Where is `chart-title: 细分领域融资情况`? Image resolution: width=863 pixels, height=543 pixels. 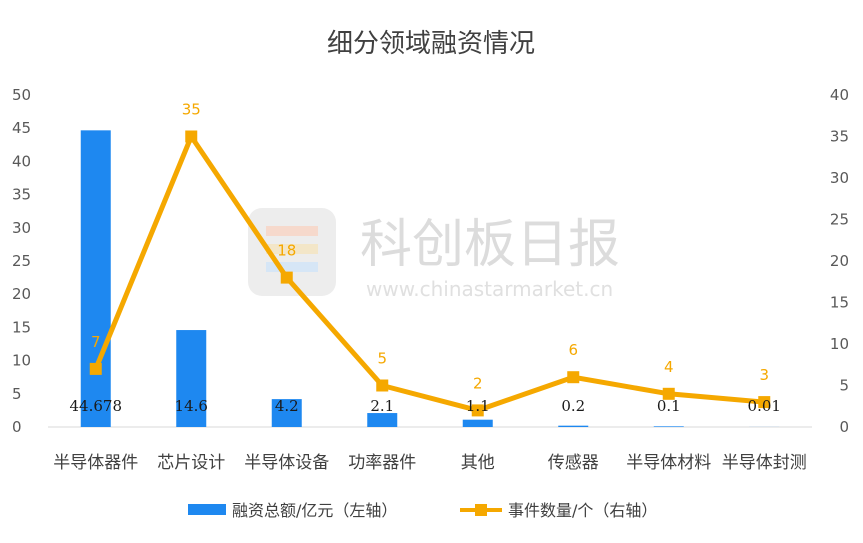 chart-title: 细分领域融资情况 is located at coordinates (431, 44).